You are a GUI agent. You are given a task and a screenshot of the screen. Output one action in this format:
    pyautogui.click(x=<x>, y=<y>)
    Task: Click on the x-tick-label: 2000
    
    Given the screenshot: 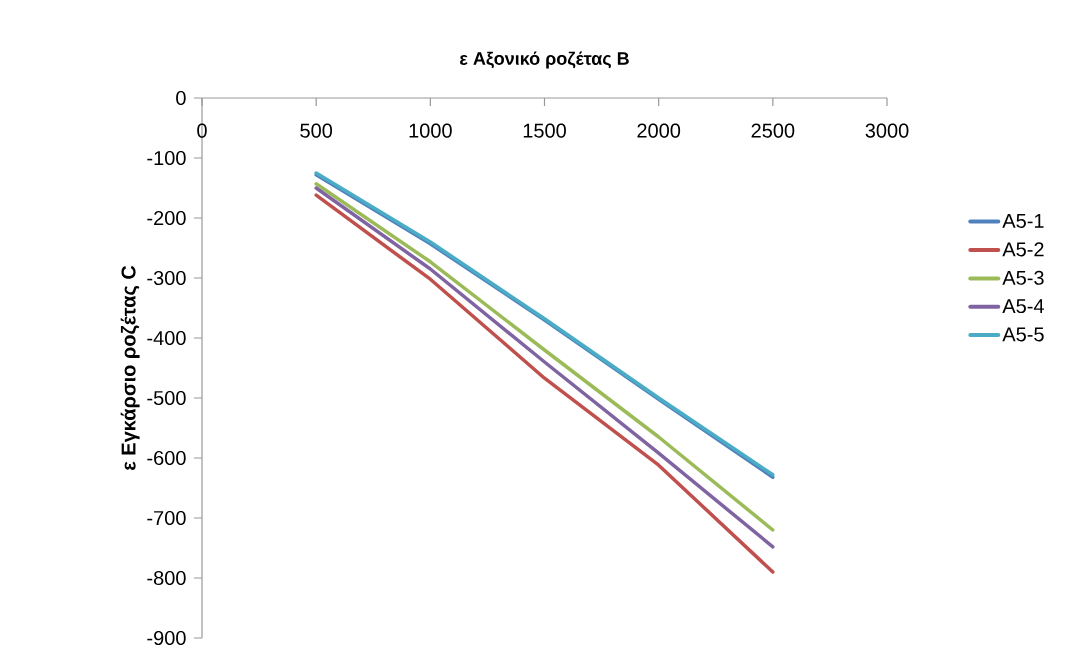 What is the action you would take?
    pyautogui.click(x=659, y=130)
    